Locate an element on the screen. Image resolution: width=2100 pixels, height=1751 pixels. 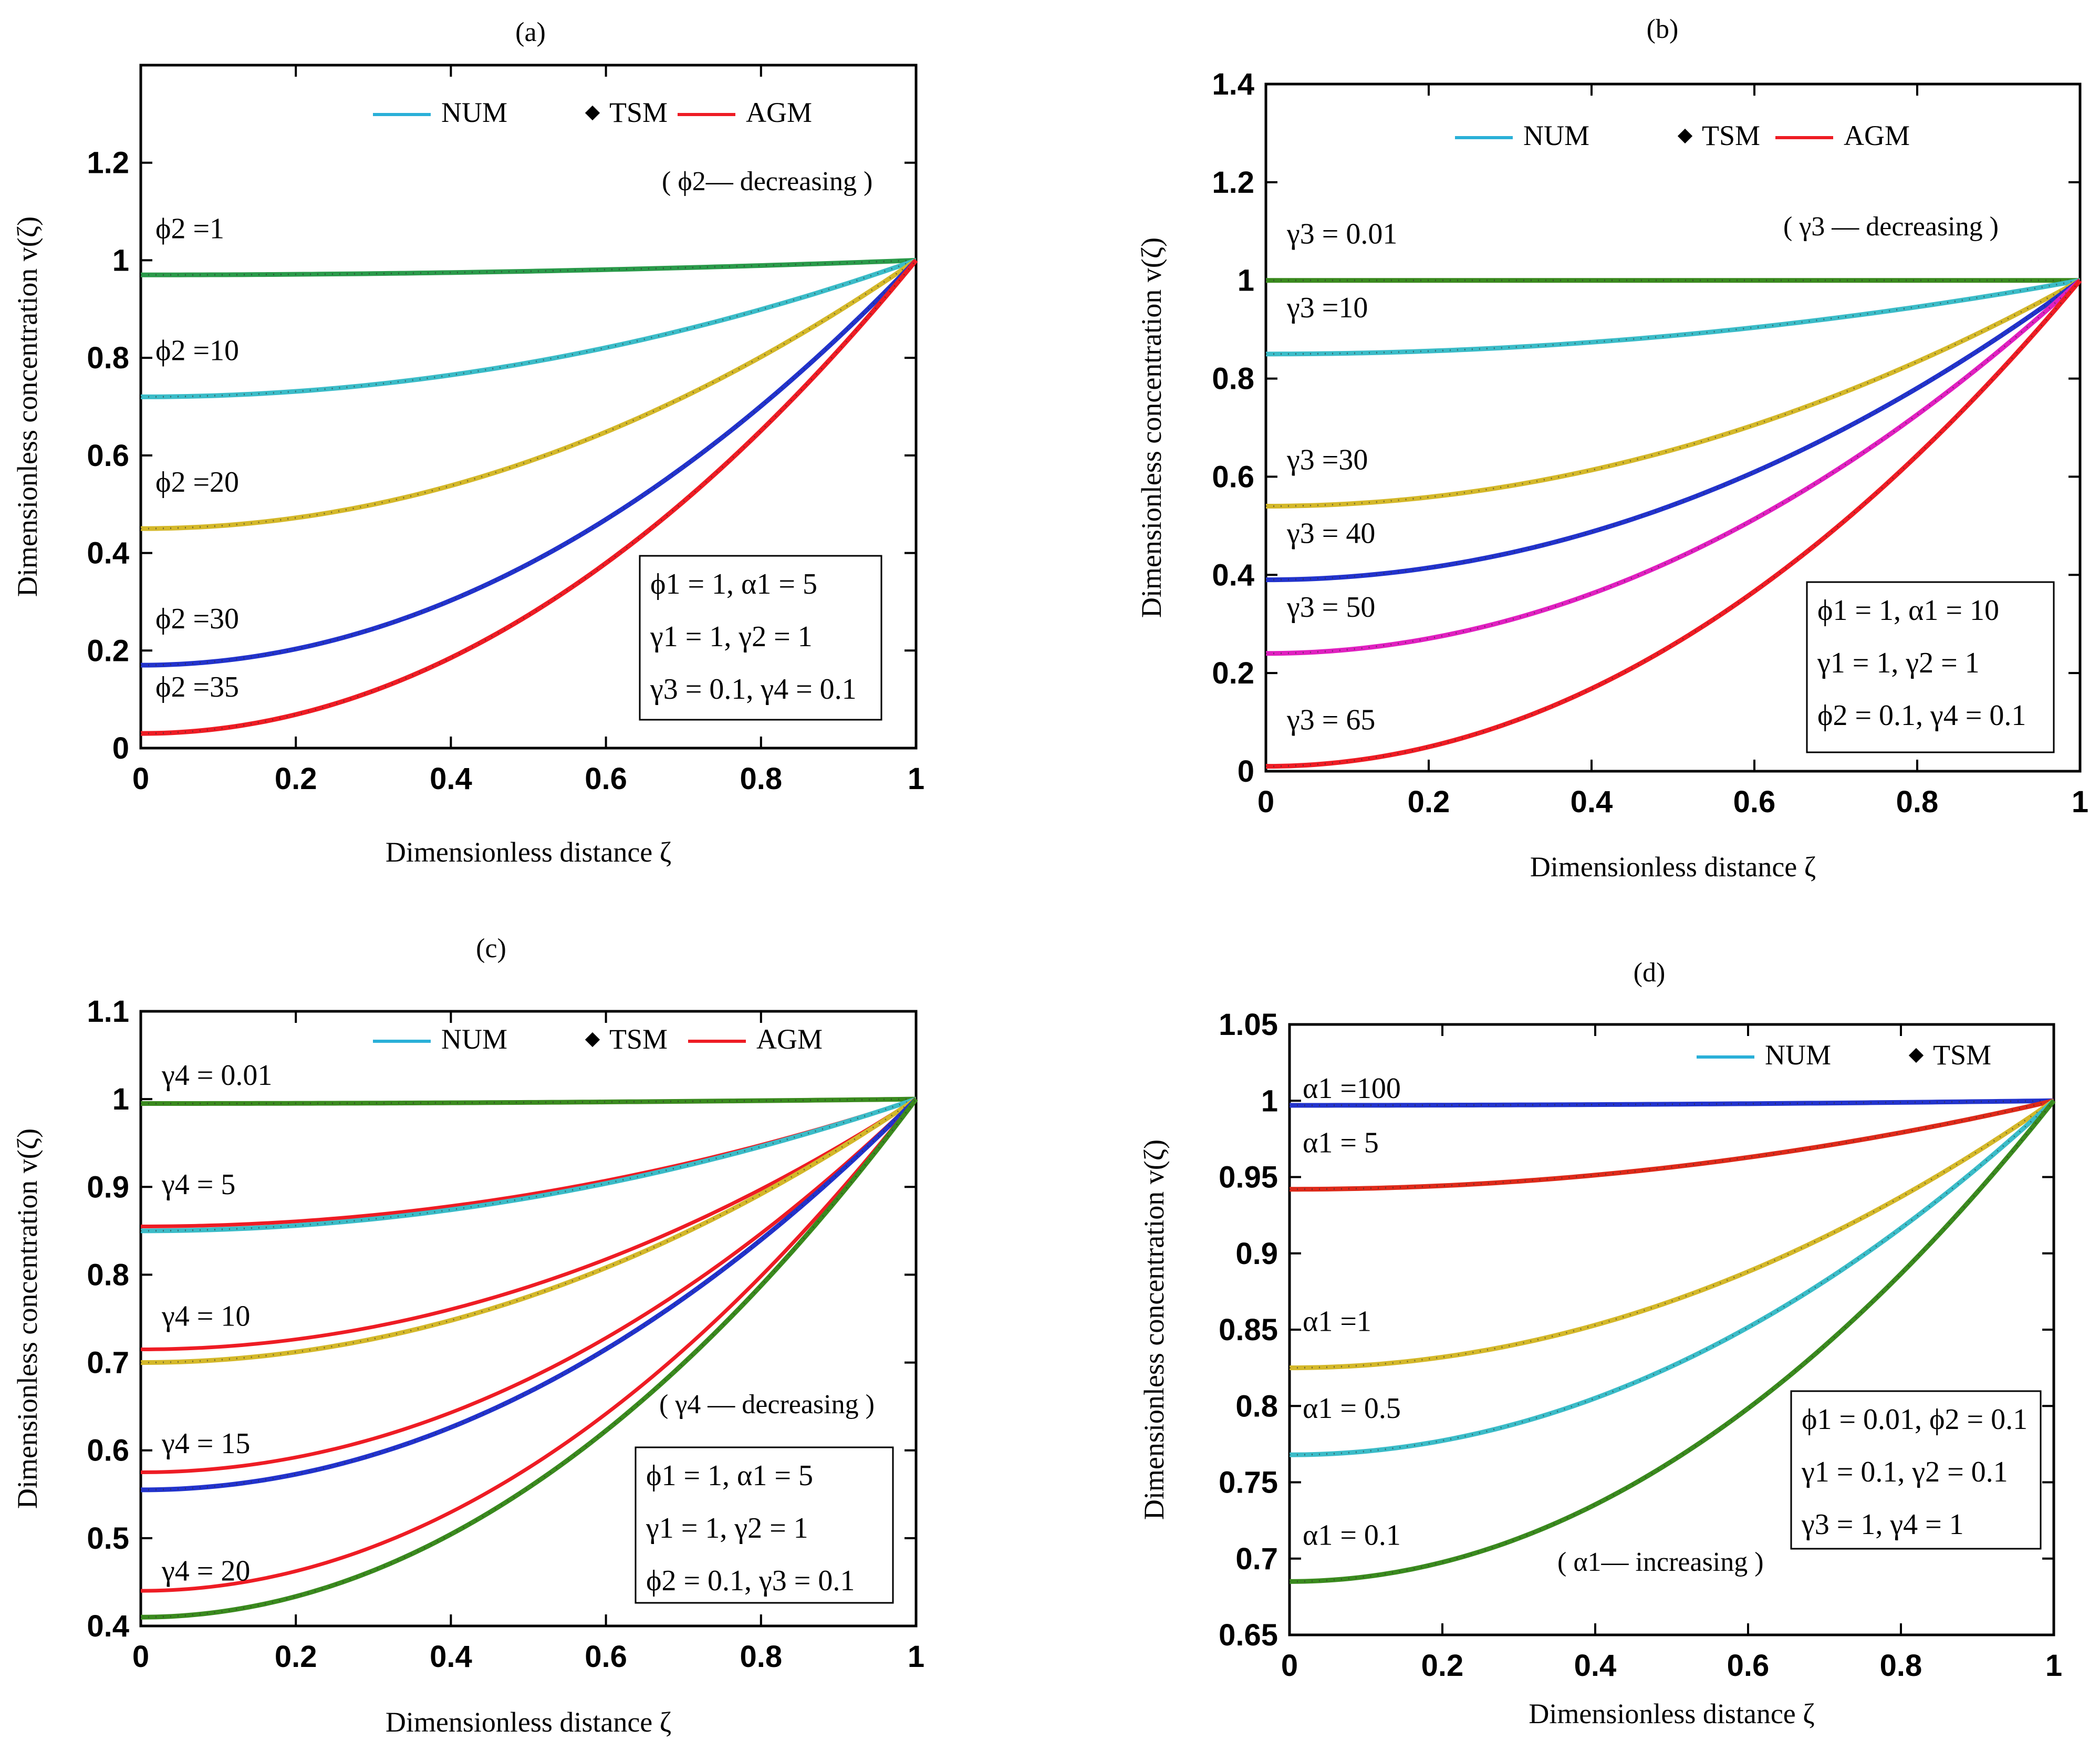
curve-label: γ4 = 0.01 is located at coordinates (217, 1075).